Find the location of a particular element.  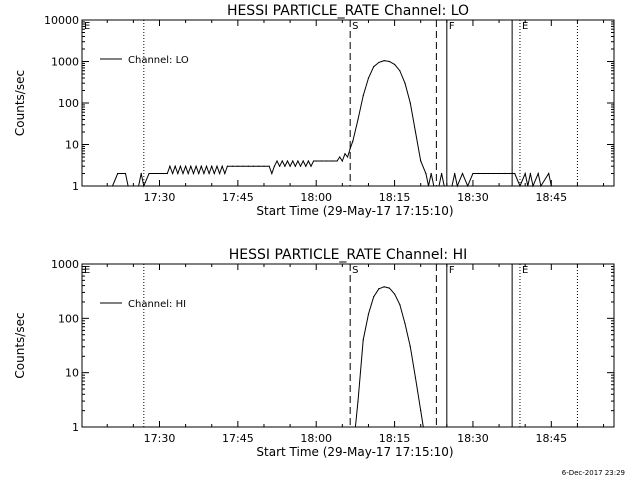

legend-label: Channel: HI is located at coordinates (157, 304).